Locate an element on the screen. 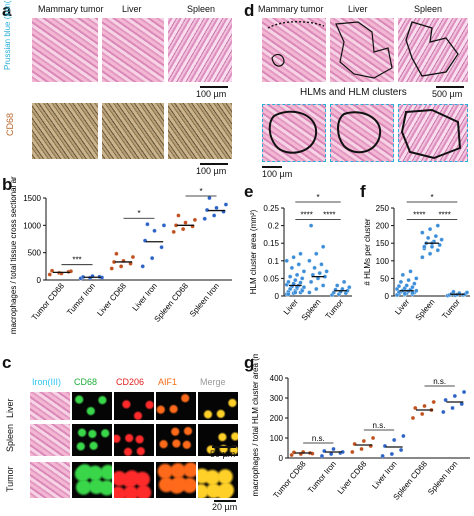  hlm-cluster-outlines-top is located at coordinates (363, 50).